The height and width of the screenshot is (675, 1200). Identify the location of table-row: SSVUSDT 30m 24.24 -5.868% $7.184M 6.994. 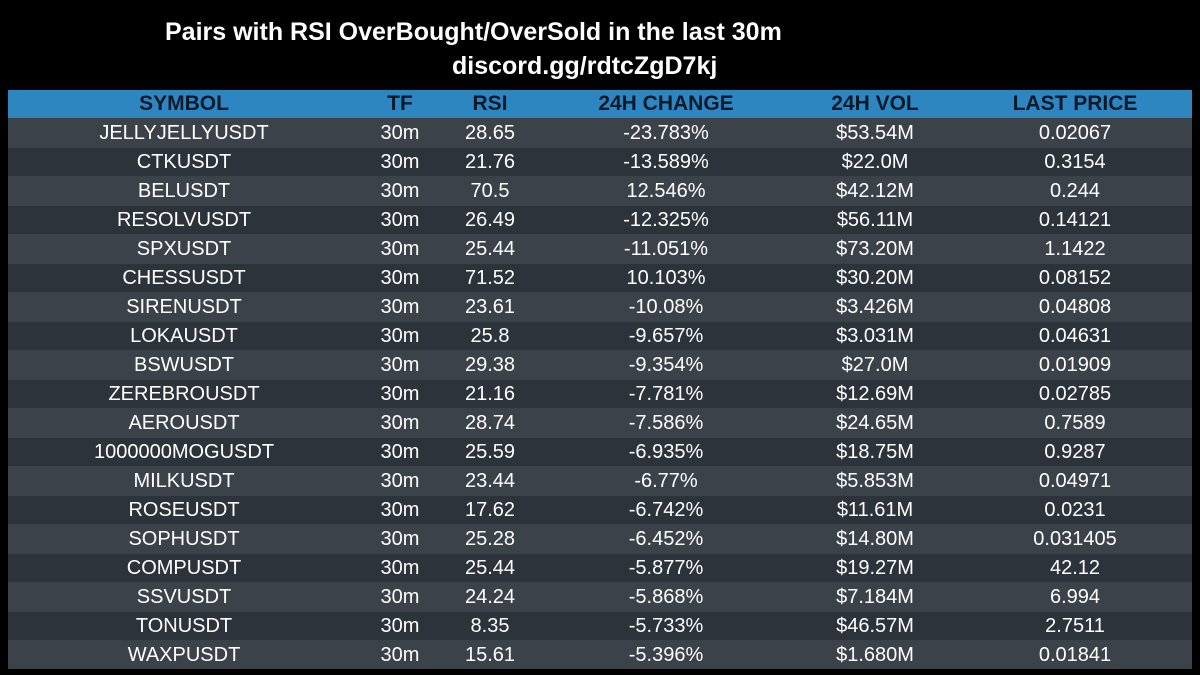
(600, 596).